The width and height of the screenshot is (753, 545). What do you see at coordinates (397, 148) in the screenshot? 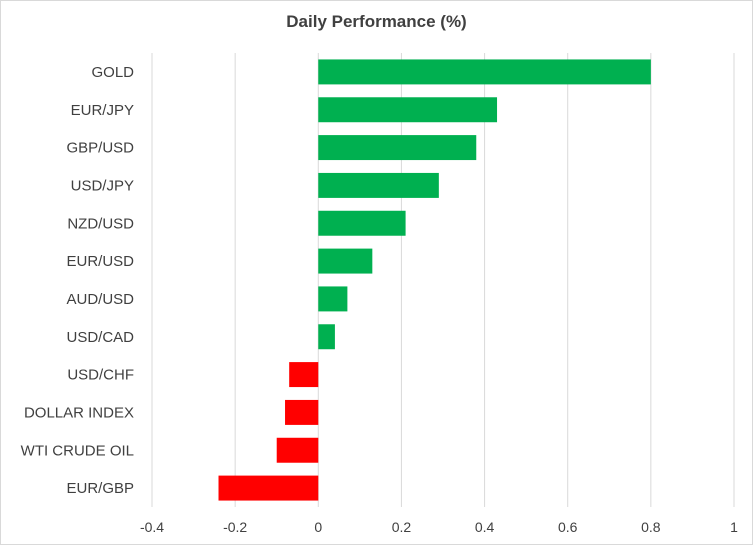
I see `bar-gbp-usd` at bounding box center [397, 148].